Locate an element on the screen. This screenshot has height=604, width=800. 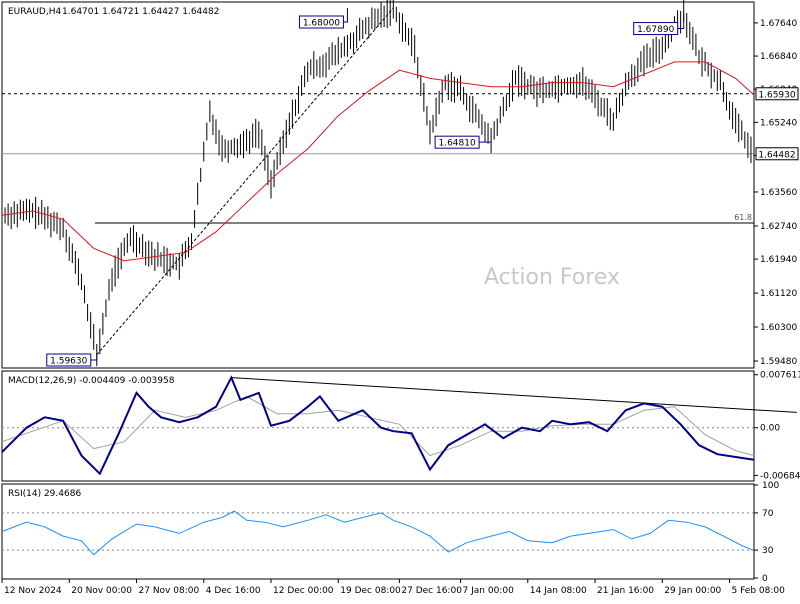
annotation-label: 1.67890 is located at coordinates (655, 30).